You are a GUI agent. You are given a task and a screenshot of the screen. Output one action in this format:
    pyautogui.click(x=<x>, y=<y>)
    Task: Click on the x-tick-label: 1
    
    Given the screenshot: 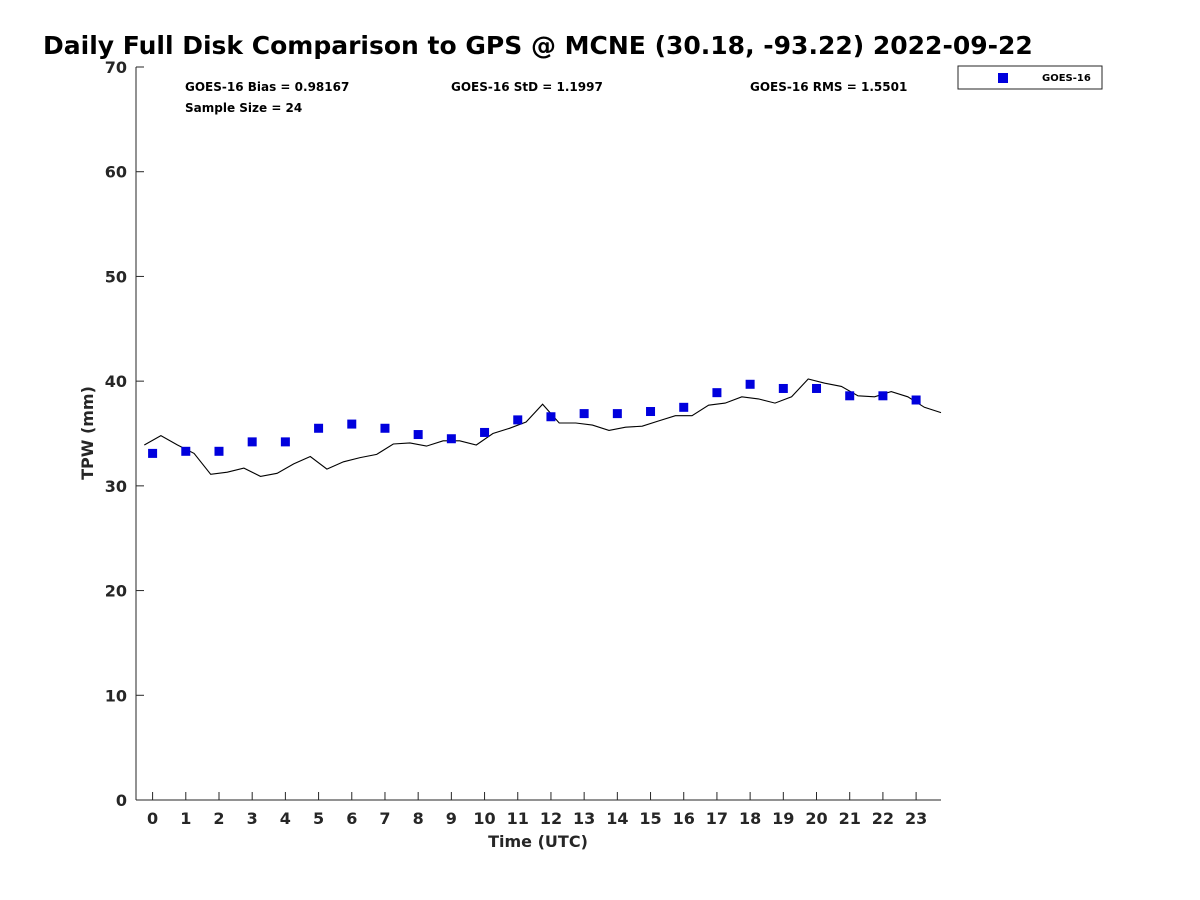 What is the action you would take?
    pyautogui.click(x=185, y=818)
    